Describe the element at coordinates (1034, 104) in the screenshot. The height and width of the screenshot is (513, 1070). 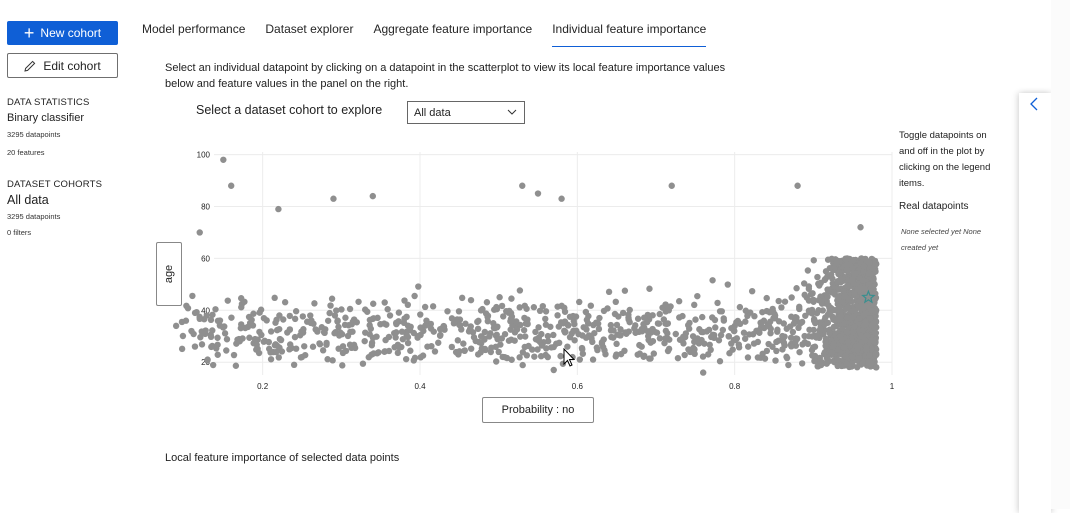
I see `chevron-left-icon` at that location.